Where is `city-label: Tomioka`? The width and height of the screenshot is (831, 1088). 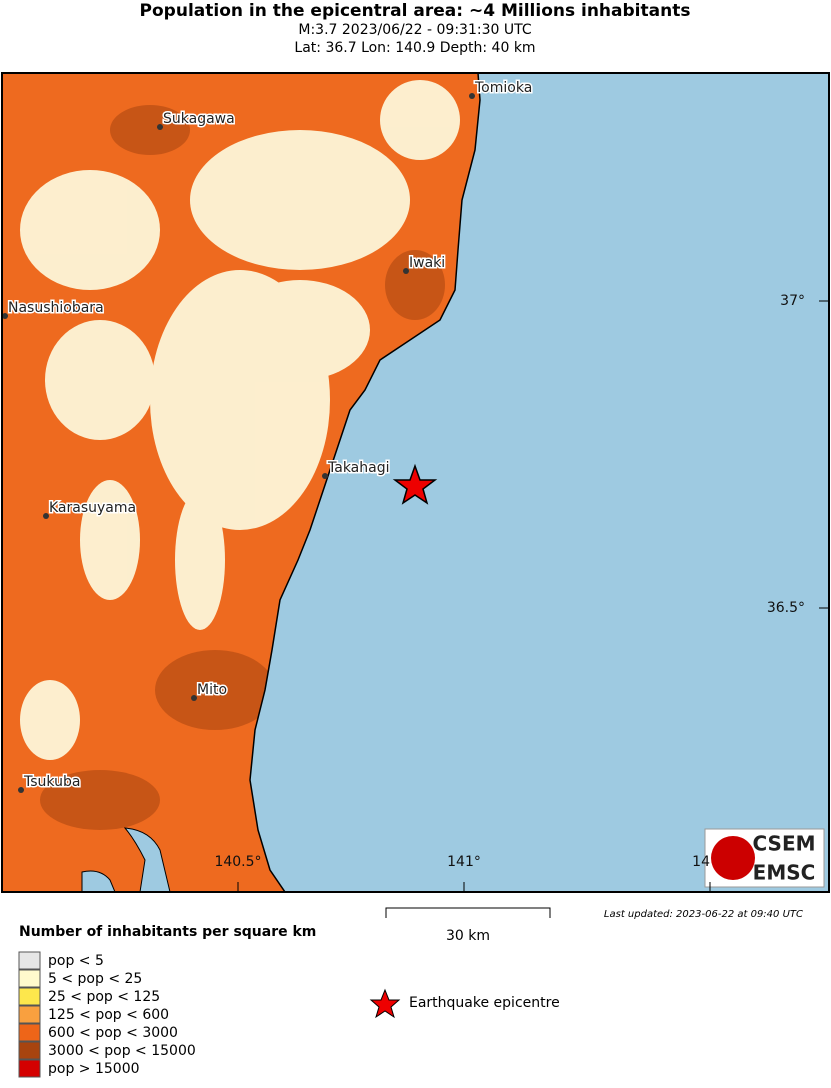 city-label: Tomioka is located at coordinates (503, 88).